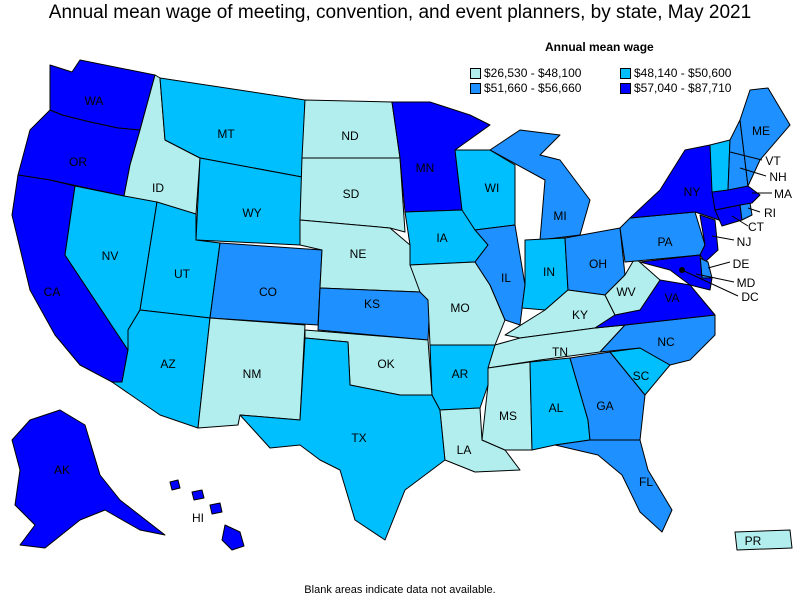 The width and height of the screenshot is (800, 600). Describe the element at coordinates (266, 284) in the screenshot. I see `state-co` at that location.